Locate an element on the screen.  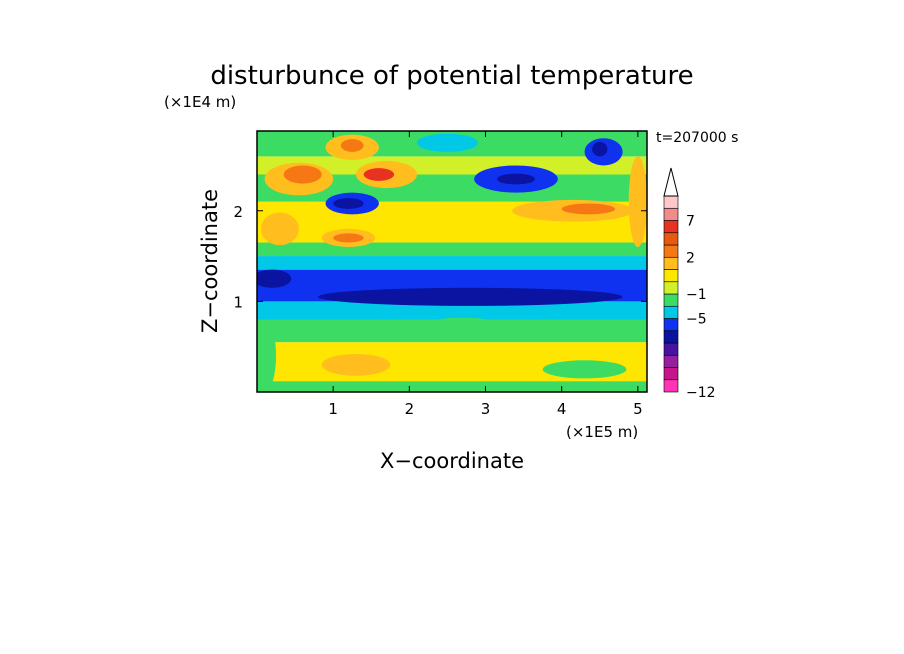
x-tick-label: 1 is located at coordinates (333, 409).